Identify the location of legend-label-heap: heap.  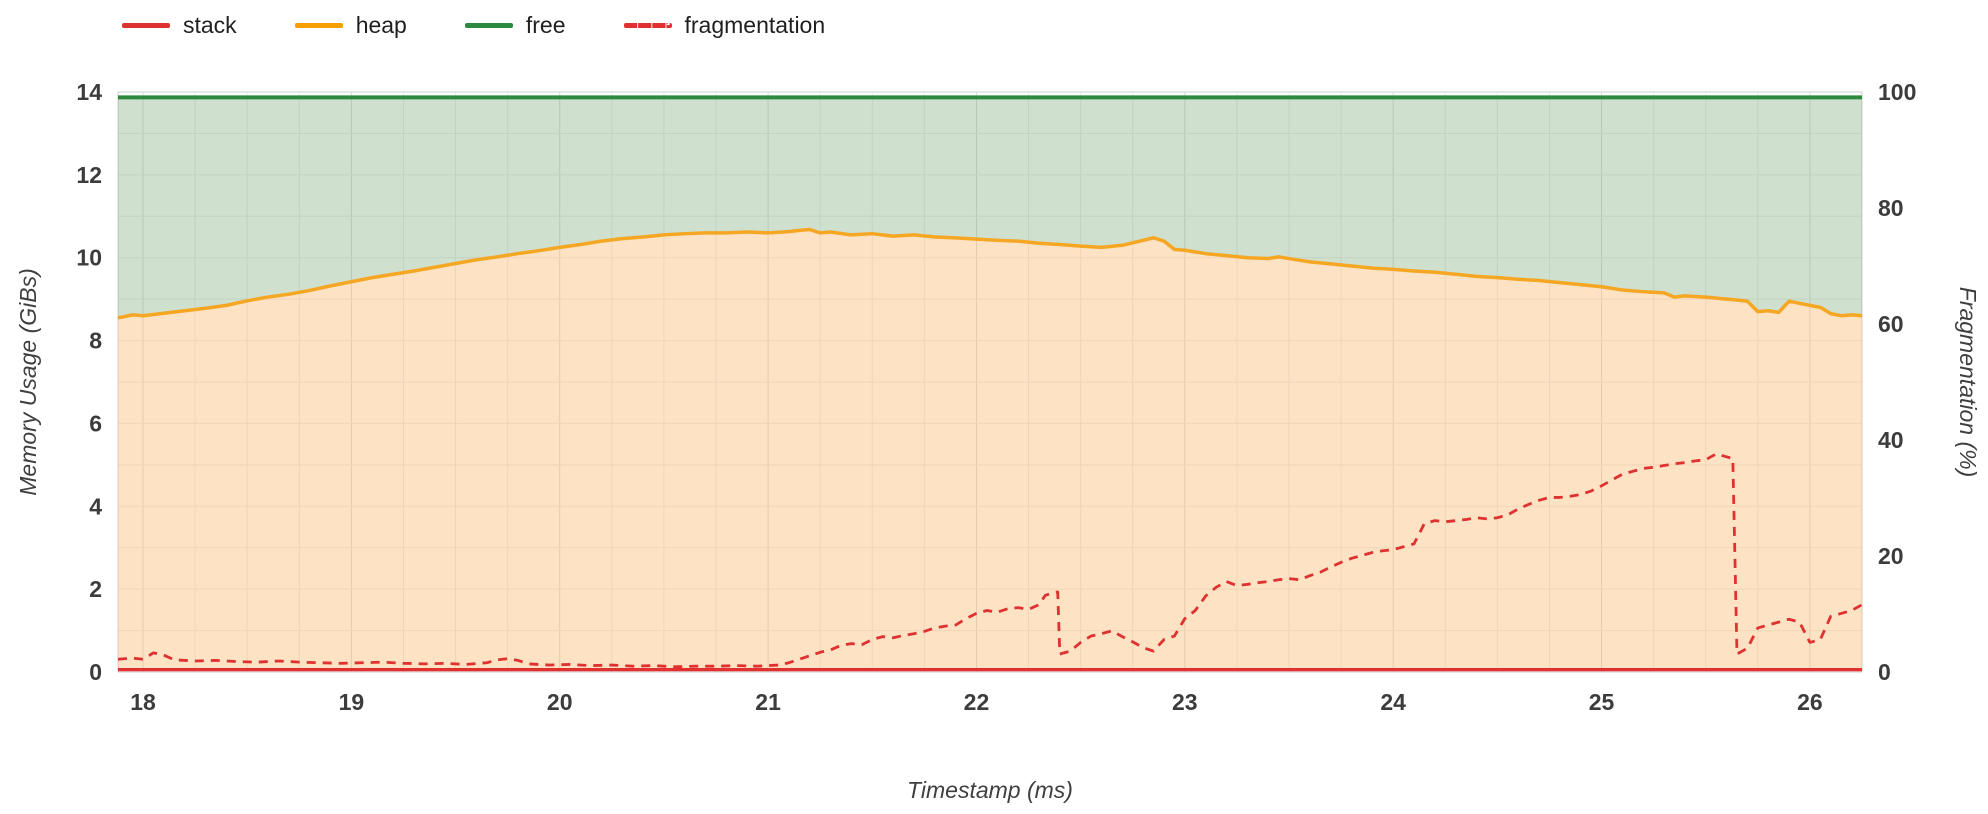
(381, 25).